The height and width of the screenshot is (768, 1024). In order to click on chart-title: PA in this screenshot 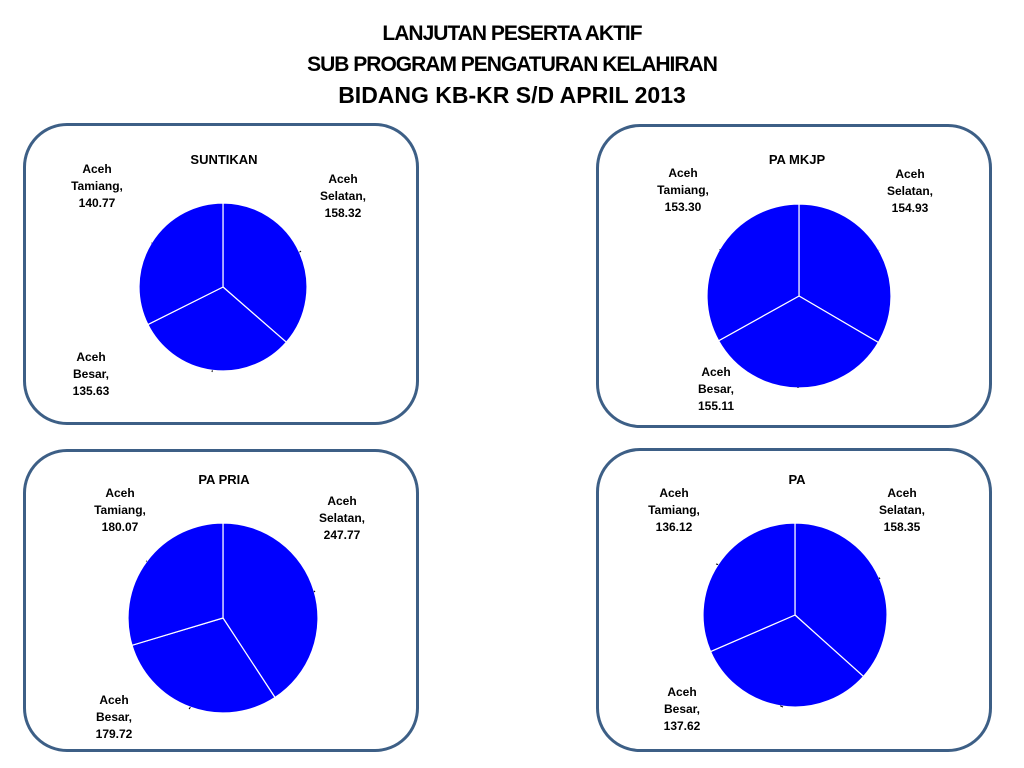, I will do `click(797, 479)`.